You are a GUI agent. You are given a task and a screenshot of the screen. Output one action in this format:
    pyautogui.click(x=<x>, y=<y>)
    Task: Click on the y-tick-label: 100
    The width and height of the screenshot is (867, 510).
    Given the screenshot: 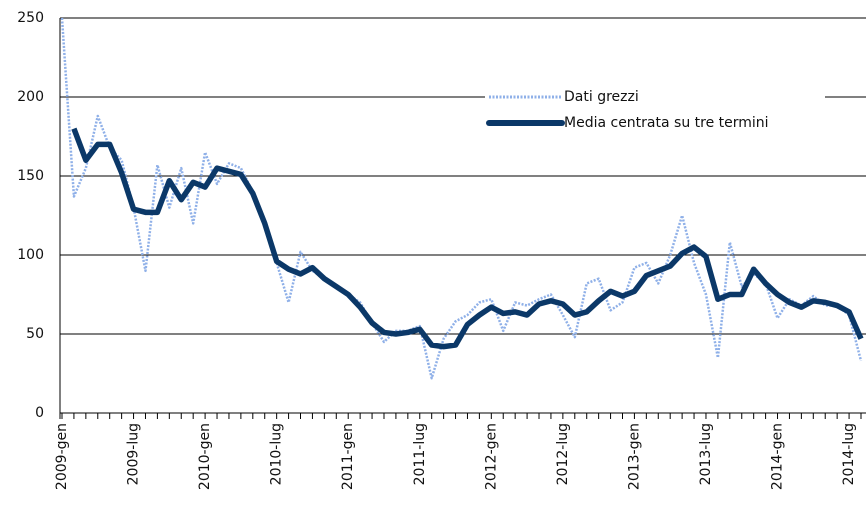 What is the action you would take?
    pyautogui.click(x=30, y=255)
    